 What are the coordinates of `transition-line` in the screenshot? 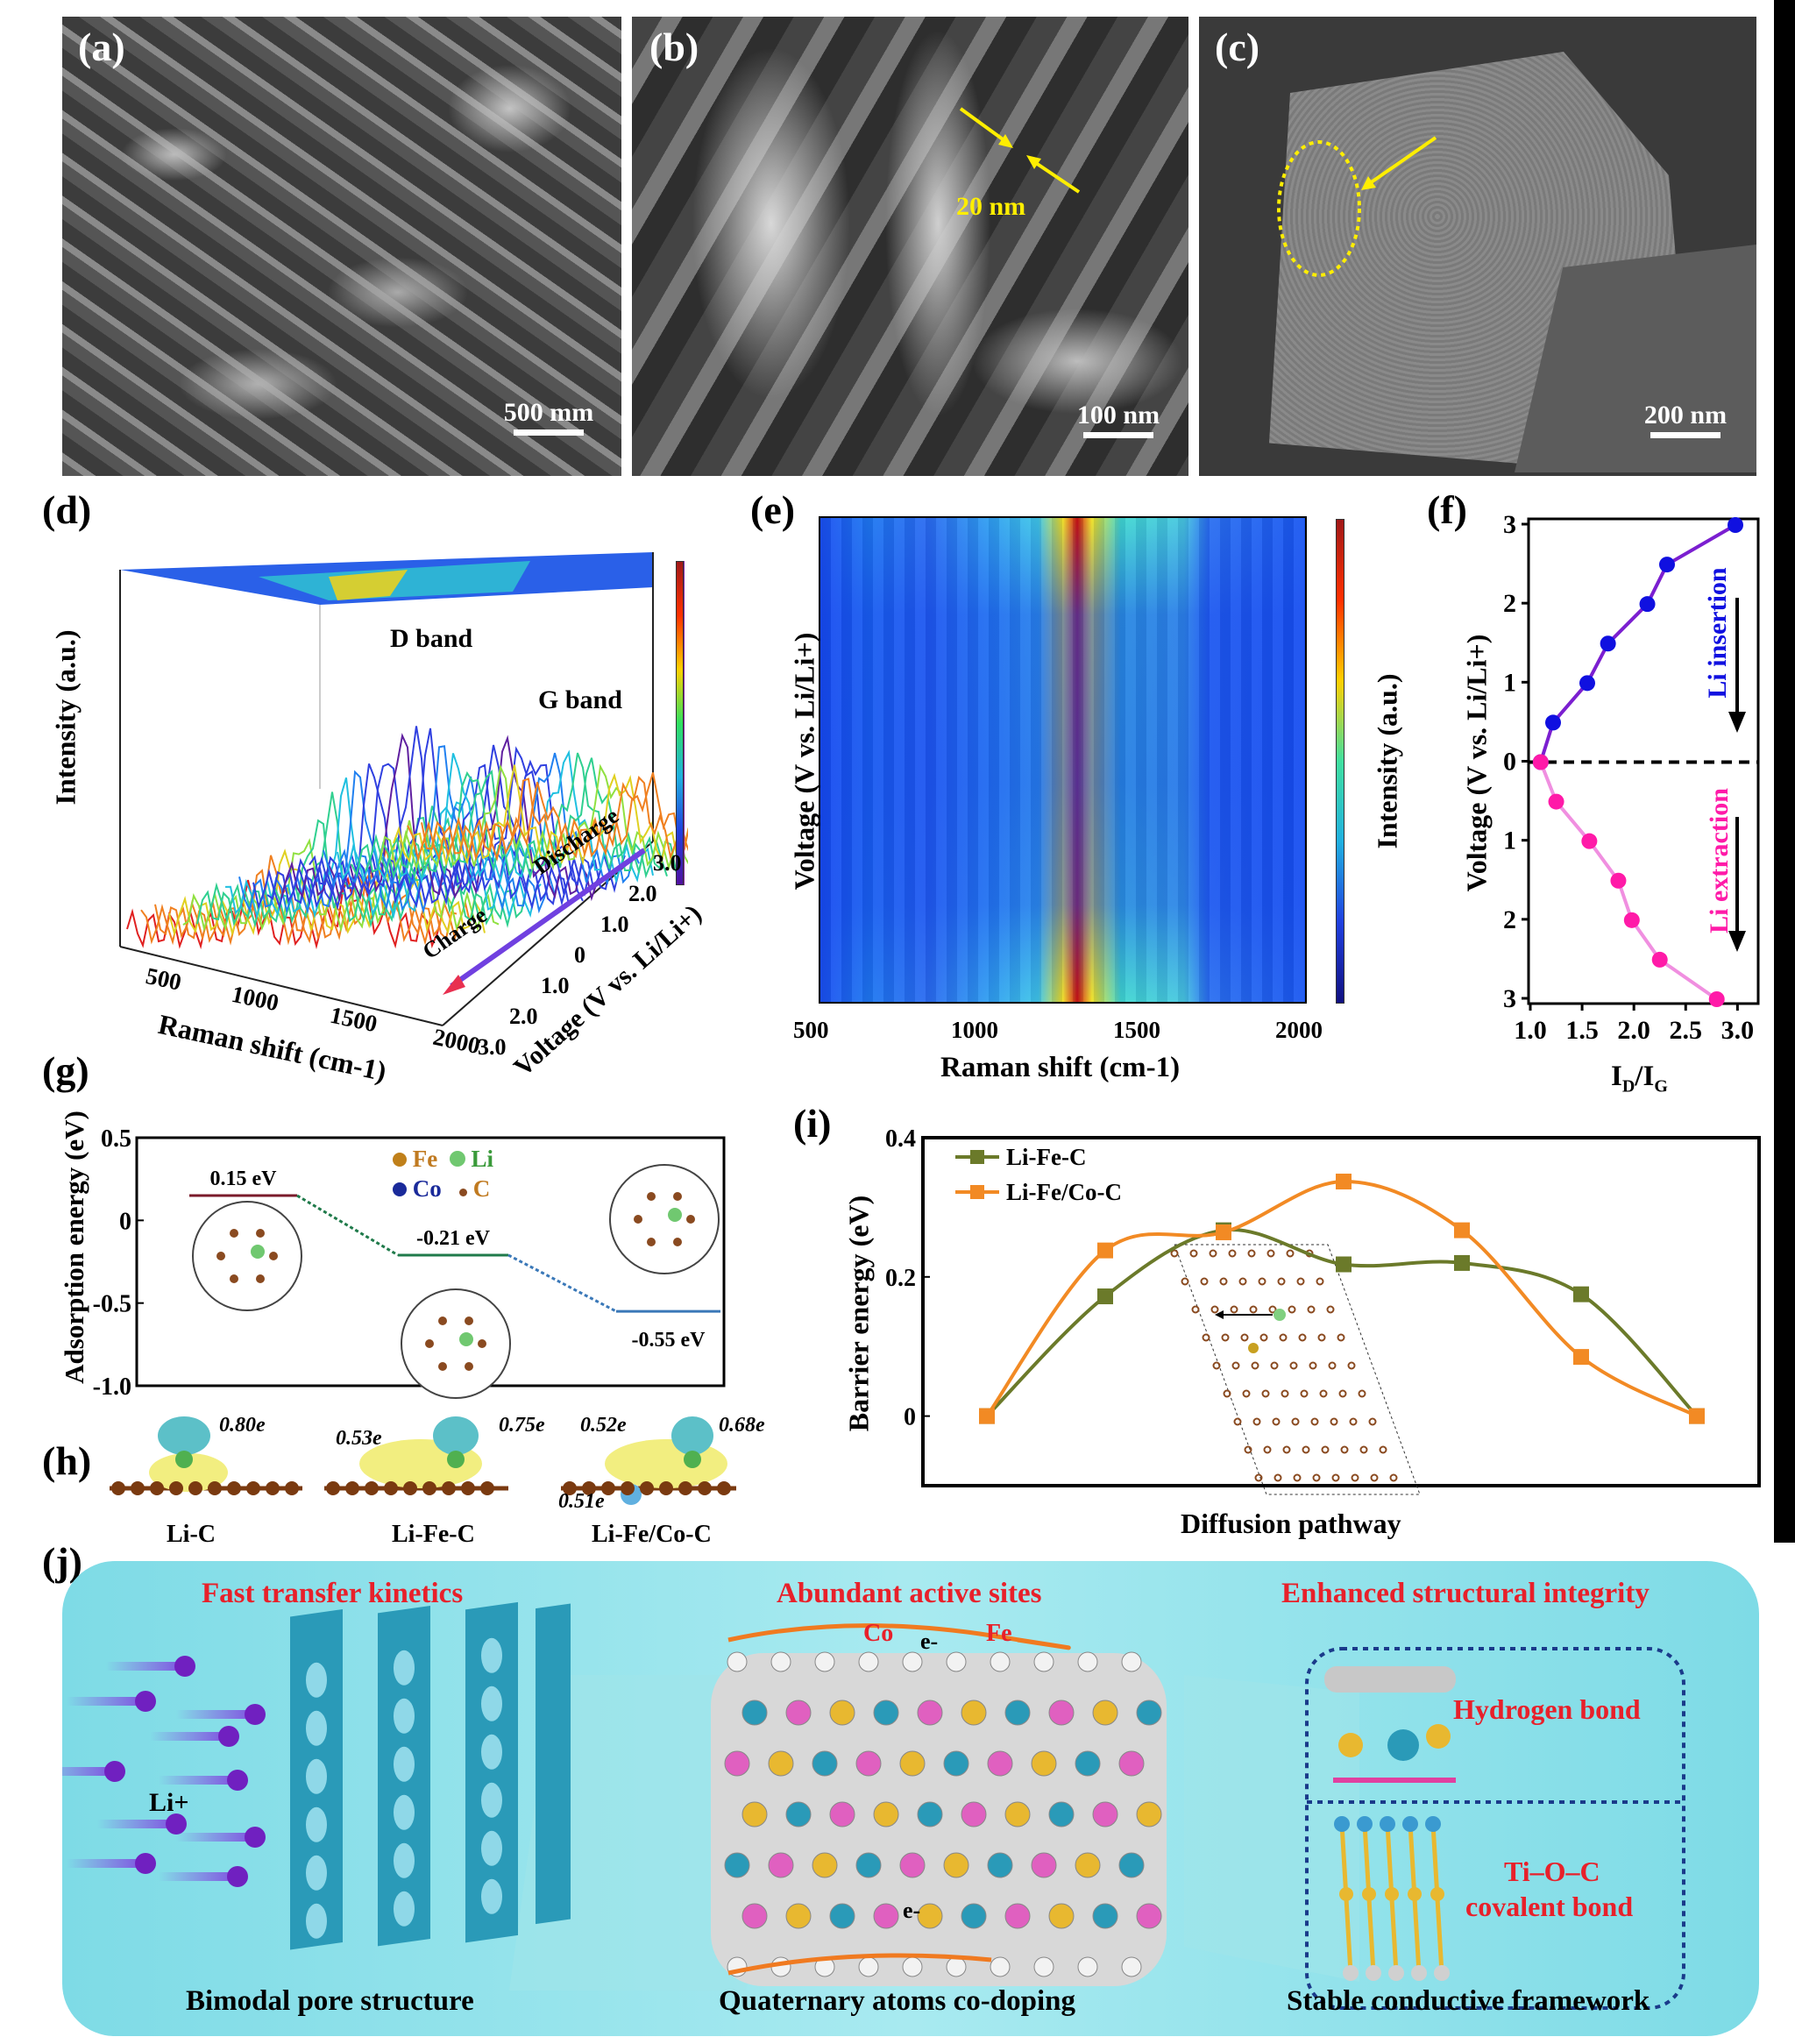 It's located at (348, 1225).